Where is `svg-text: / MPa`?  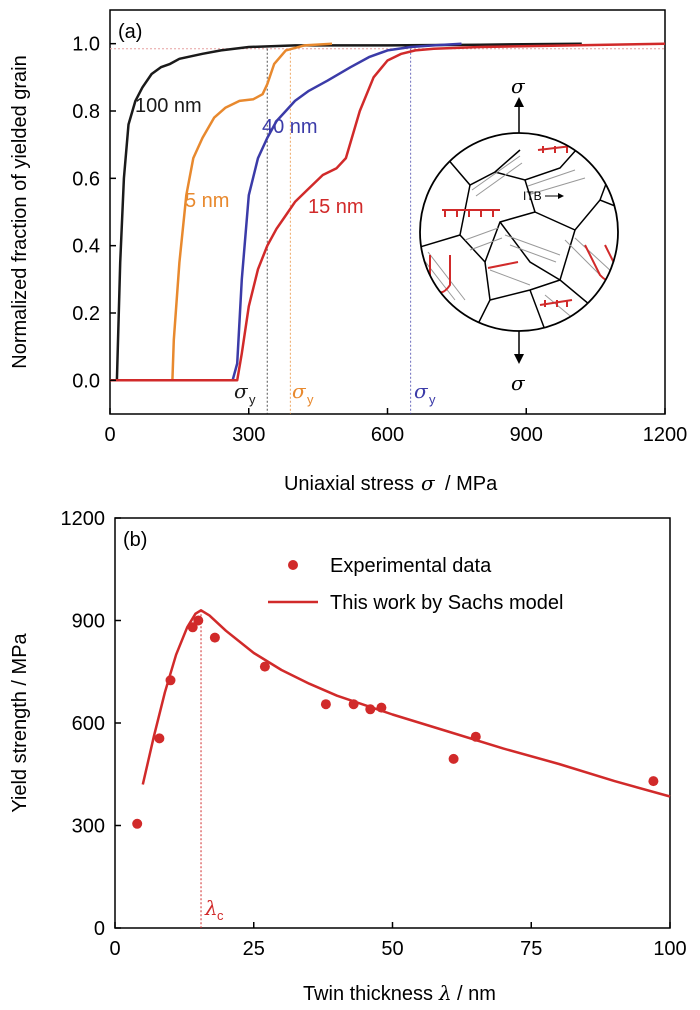
svg-text: / MPa is located at coordinates (471, 484).